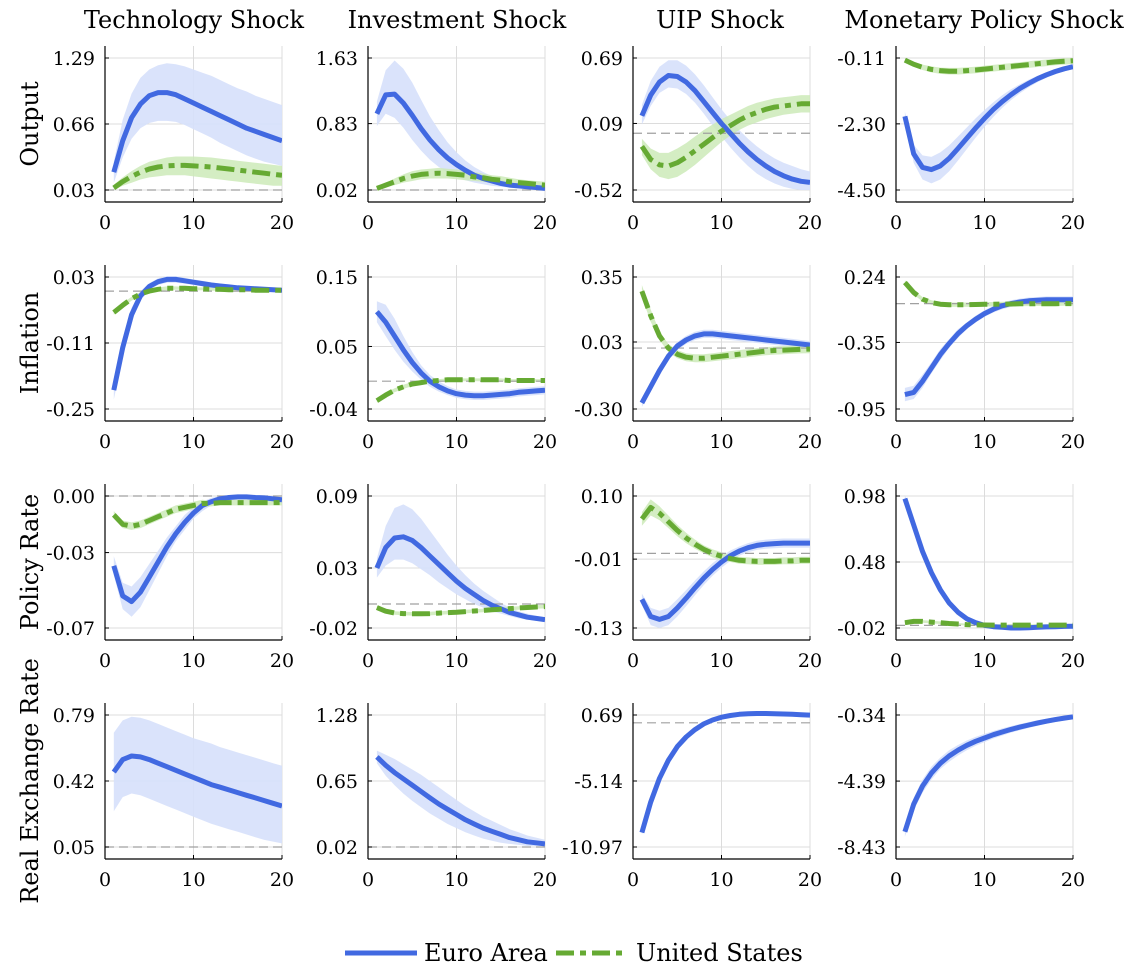  What do you see at coordinates (337, 347) in the screenshot?
I see `y-tick-label: 0.05` at bounding box center [337, 347].